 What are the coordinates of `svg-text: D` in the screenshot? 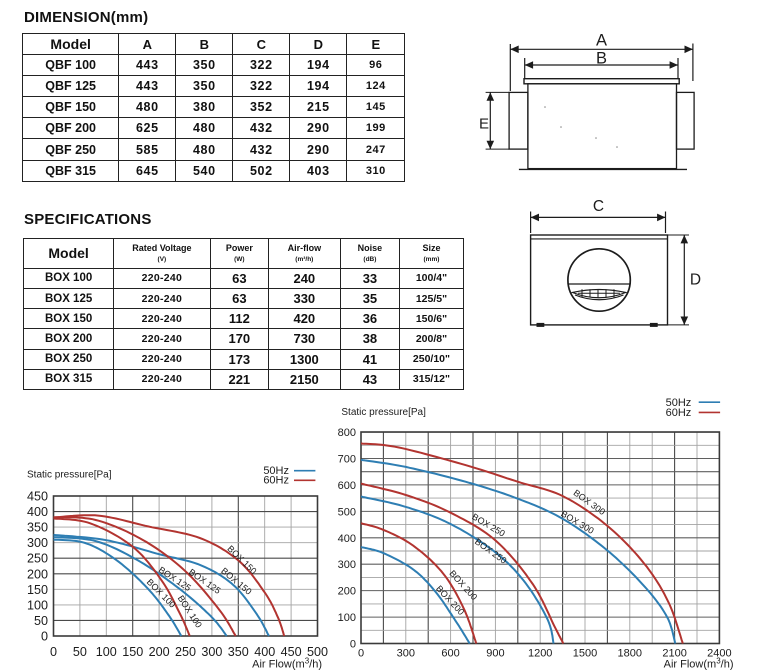 It's located at (695, 280).